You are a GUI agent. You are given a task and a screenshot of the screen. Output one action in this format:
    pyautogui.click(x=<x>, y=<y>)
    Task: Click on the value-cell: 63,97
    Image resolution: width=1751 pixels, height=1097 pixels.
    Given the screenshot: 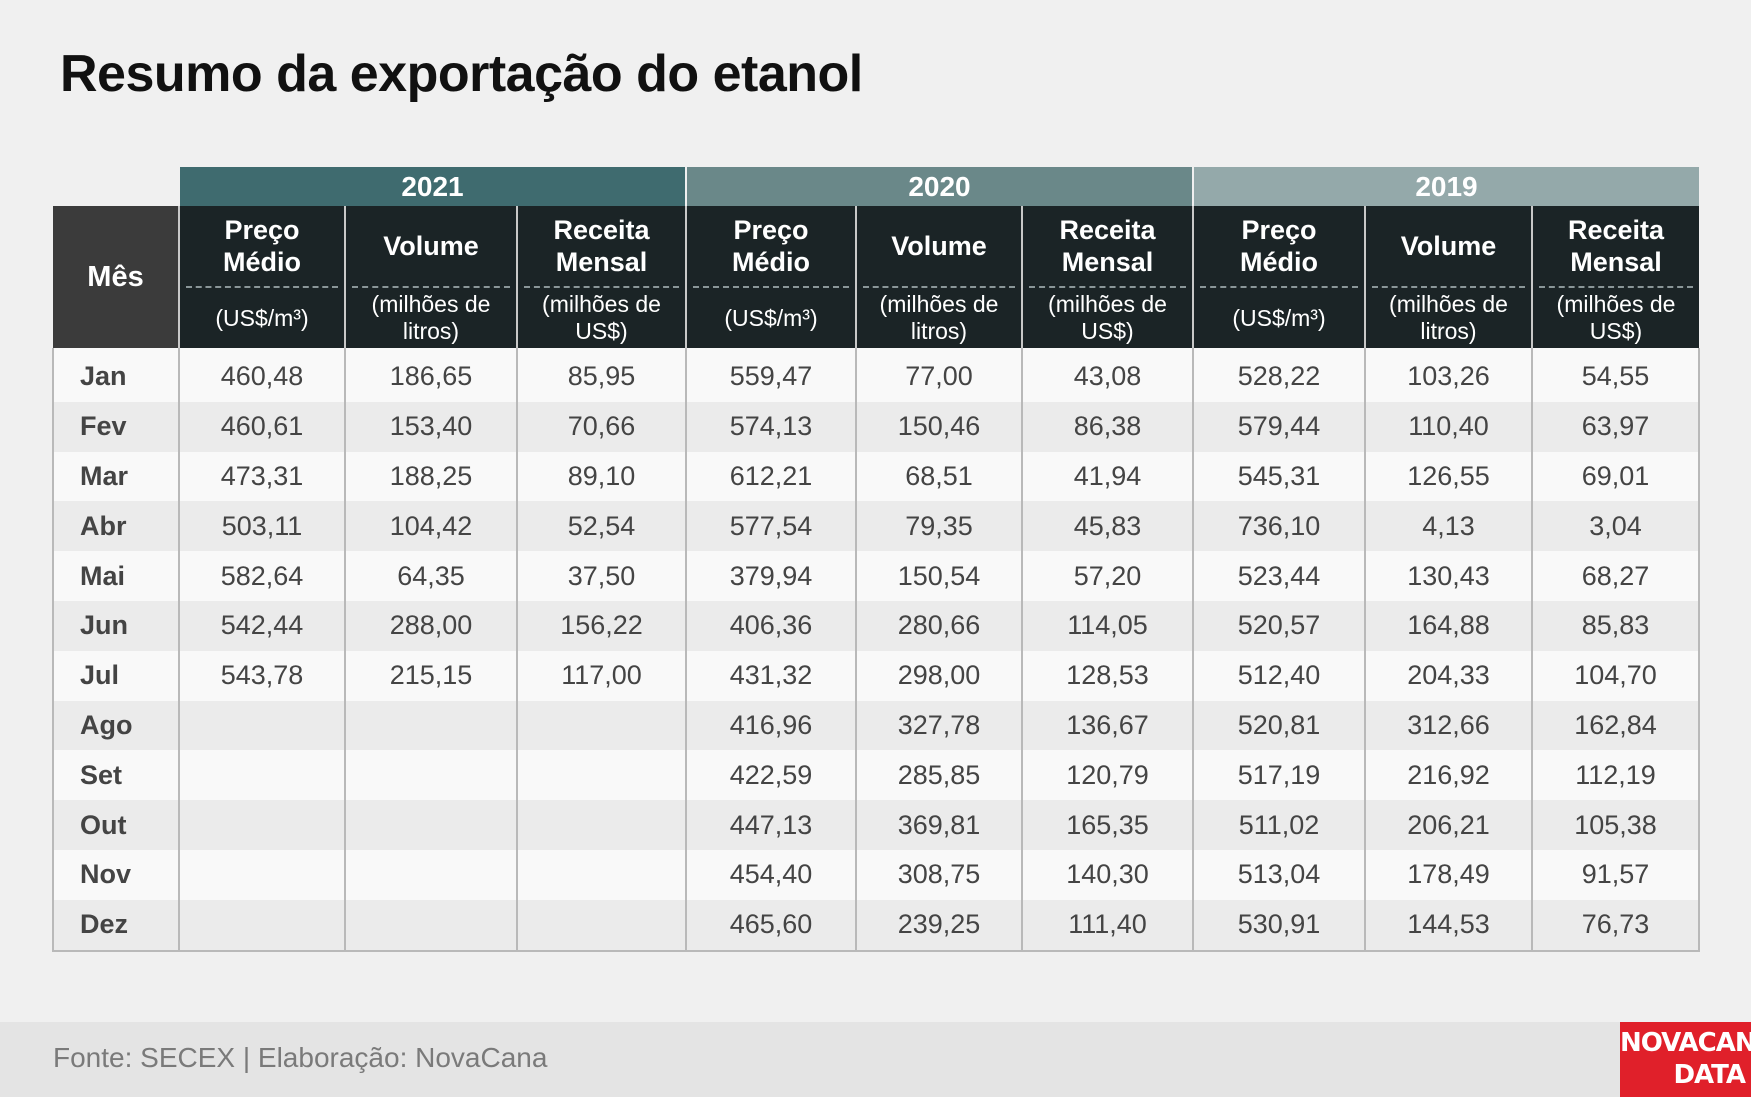 What is the action you would take?
    pyautogui.click(x=1615, y=426)
    